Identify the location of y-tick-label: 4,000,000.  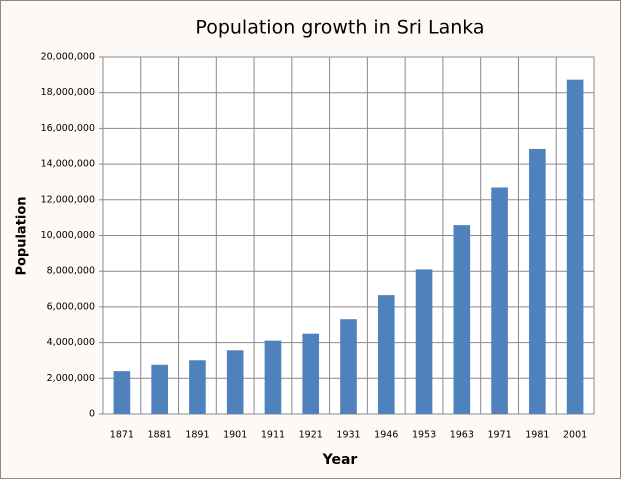
(71, 342).